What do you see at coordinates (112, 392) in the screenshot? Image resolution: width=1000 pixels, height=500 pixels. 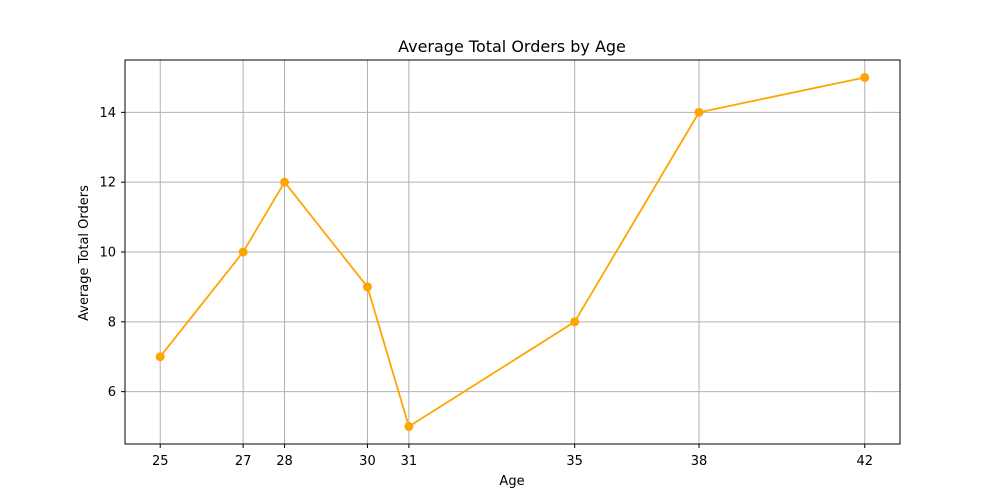 I see `y-tick-label: 6` at bounding box center [112, 392].